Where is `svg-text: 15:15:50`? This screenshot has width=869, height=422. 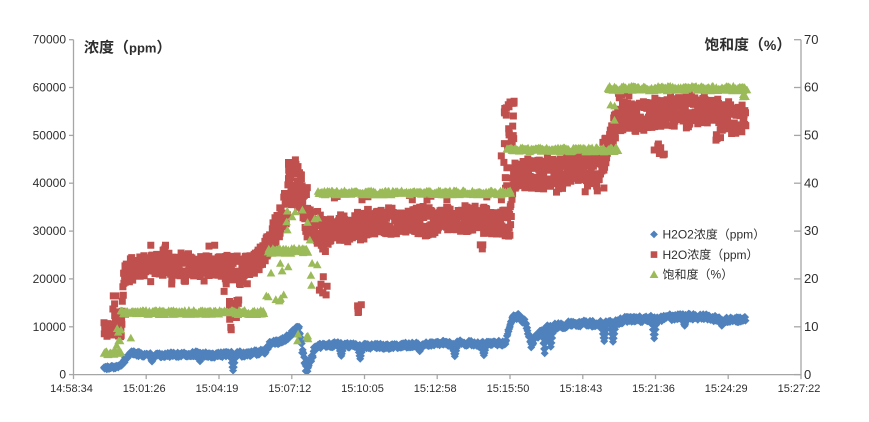 svg-text: 15:15:50 is located at coordinates (508, 389).